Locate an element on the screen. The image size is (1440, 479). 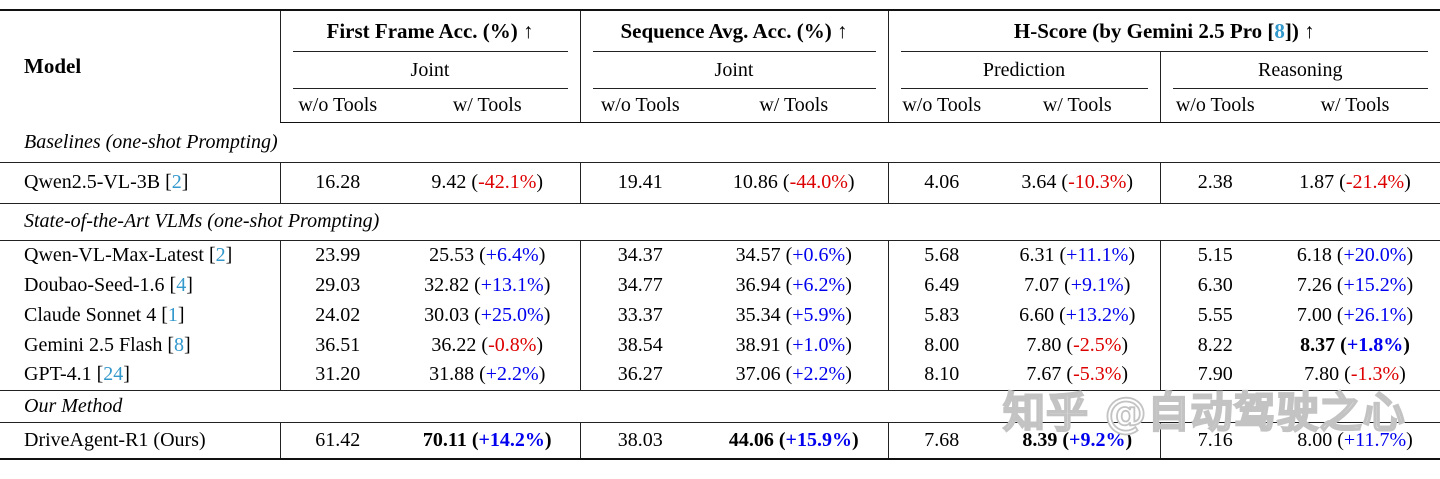
header-rule is located at coordinates (1164, 51).